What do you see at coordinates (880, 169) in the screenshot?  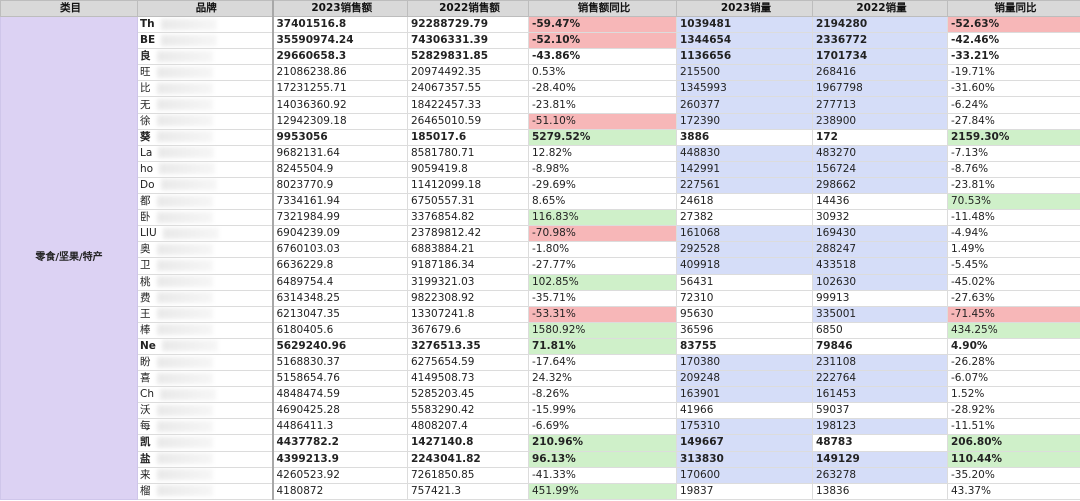 I see `volume-2022-cell: 156724` at bounding box center [880, 169].